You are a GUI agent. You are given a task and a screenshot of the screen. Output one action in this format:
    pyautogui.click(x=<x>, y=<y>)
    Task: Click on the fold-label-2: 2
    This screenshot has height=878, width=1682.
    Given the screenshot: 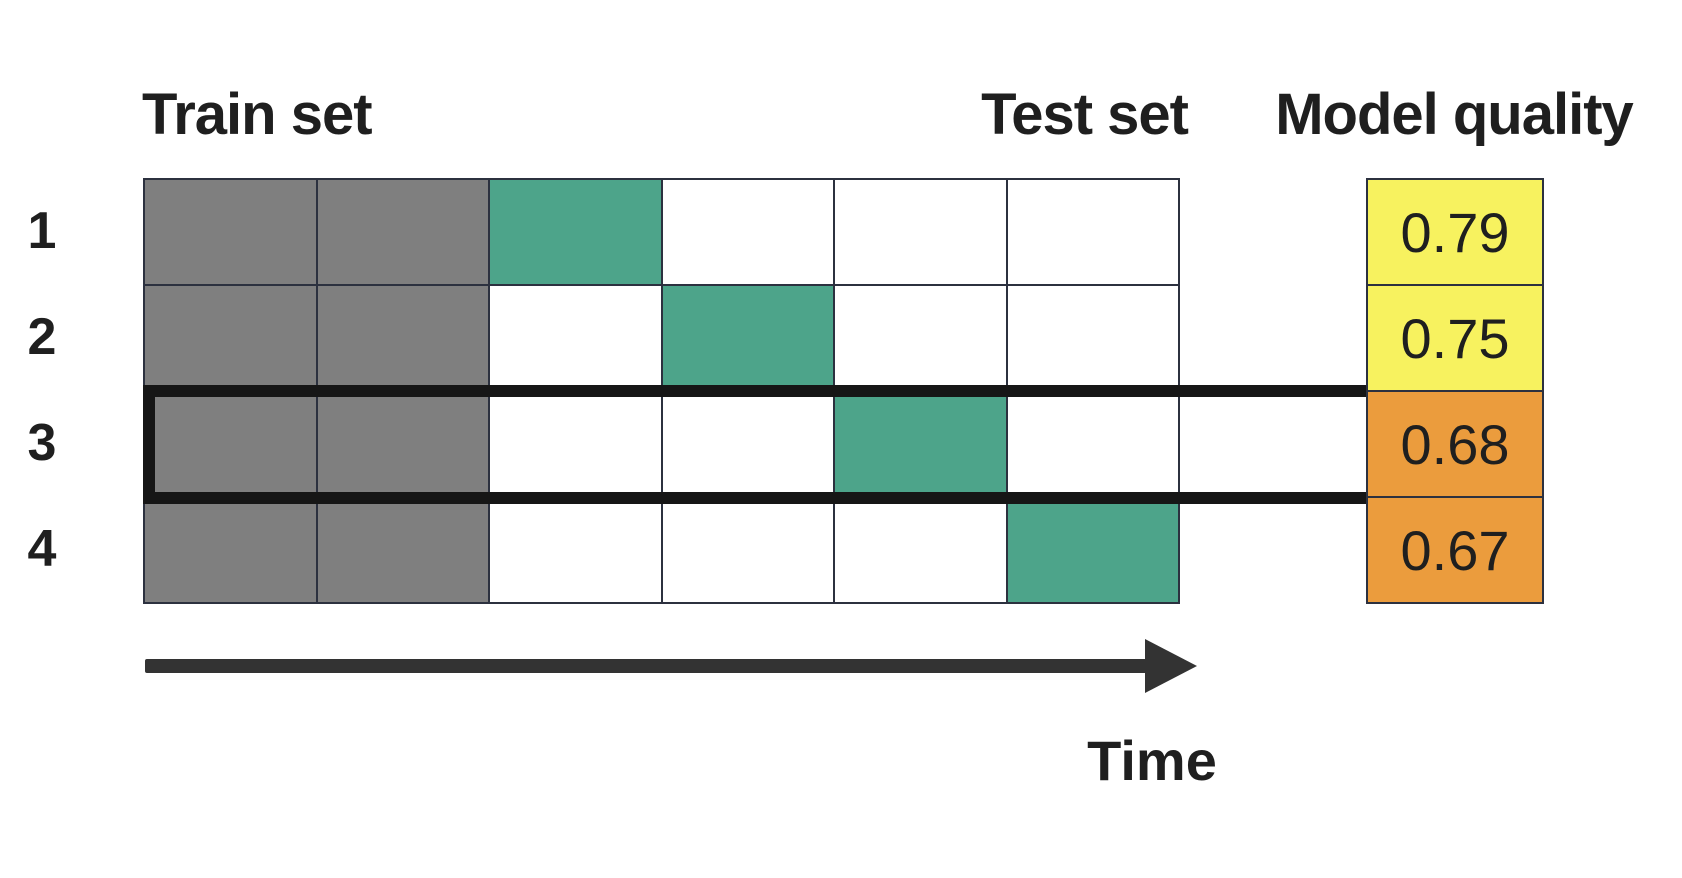 What is the action you would take?
    pyautogui.click(x=42, y=337)
    